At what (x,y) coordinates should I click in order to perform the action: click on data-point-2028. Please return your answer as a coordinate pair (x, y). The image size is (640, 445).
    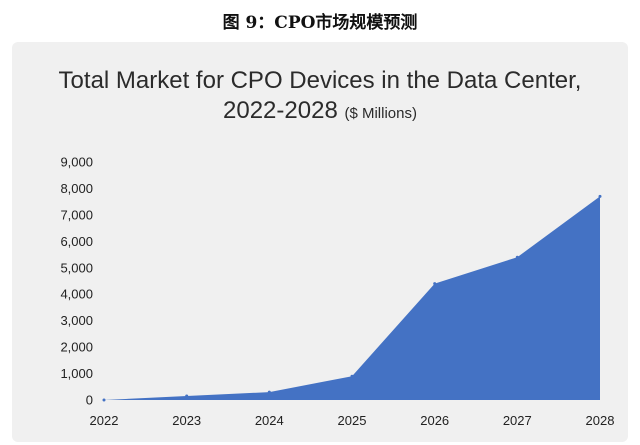
    Looking at the image, I should click on (600, 196).